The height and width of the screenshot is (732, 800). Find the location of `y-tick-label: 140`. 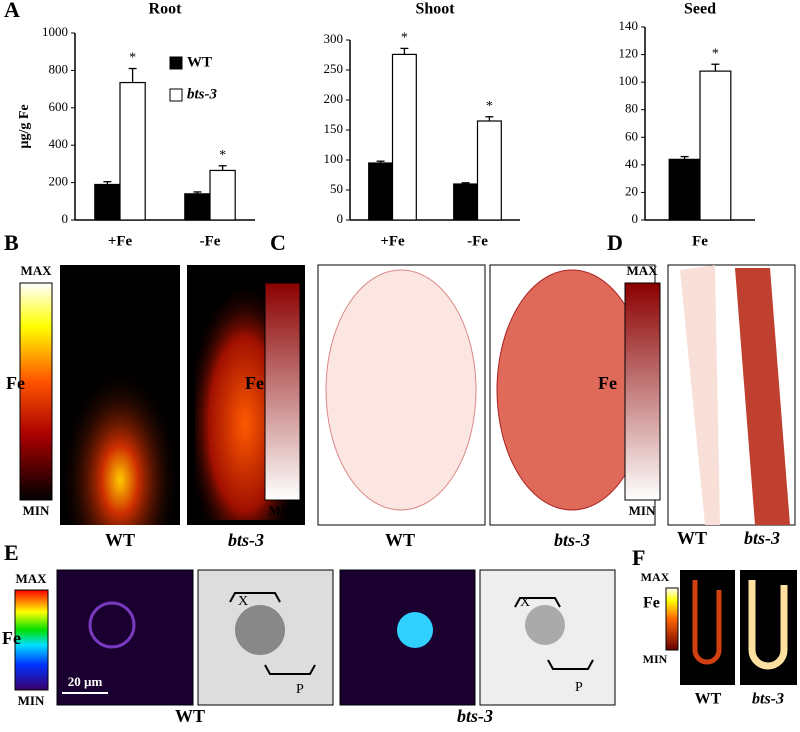

y-tick-label: 140 is located at coordinates (629, 25).